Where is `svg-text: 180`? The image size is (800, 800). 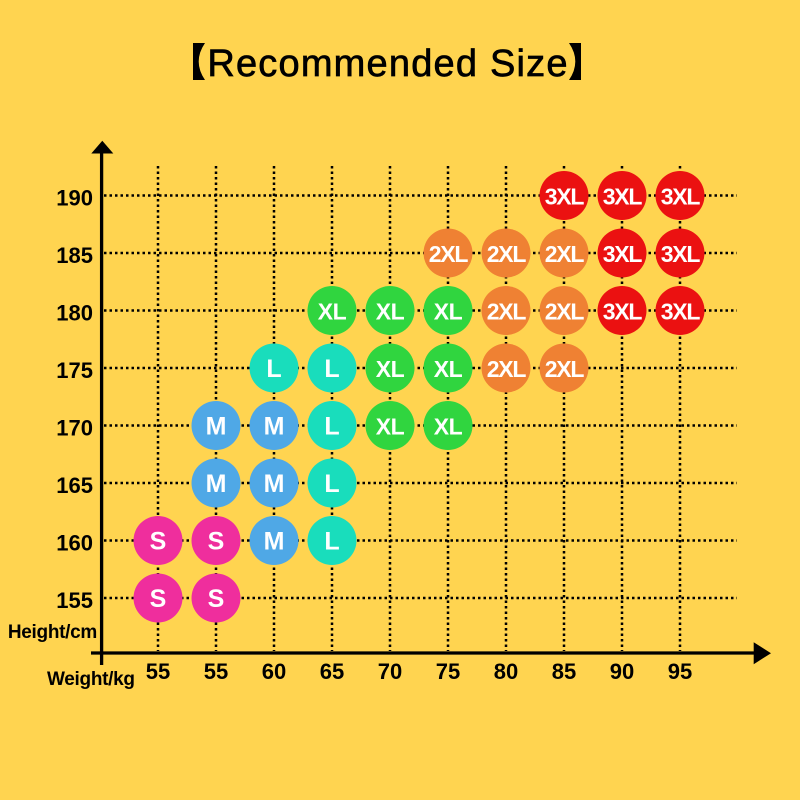
svg-text: 180 is located at coordinates (74, 313).